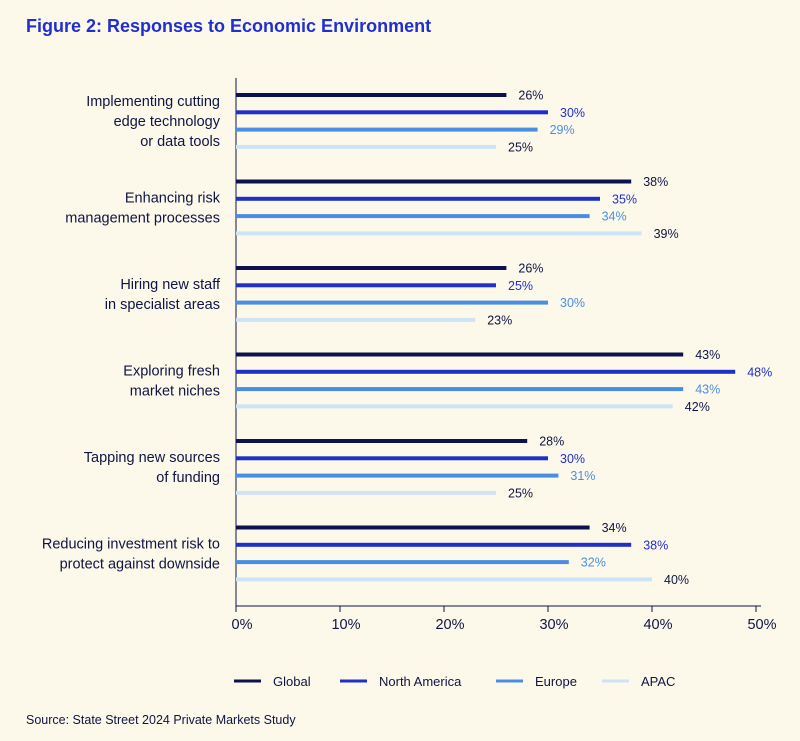  I want to click on x-tick-labels: 0% 10% 20% 30% 40% 50%, so click(504, 619).